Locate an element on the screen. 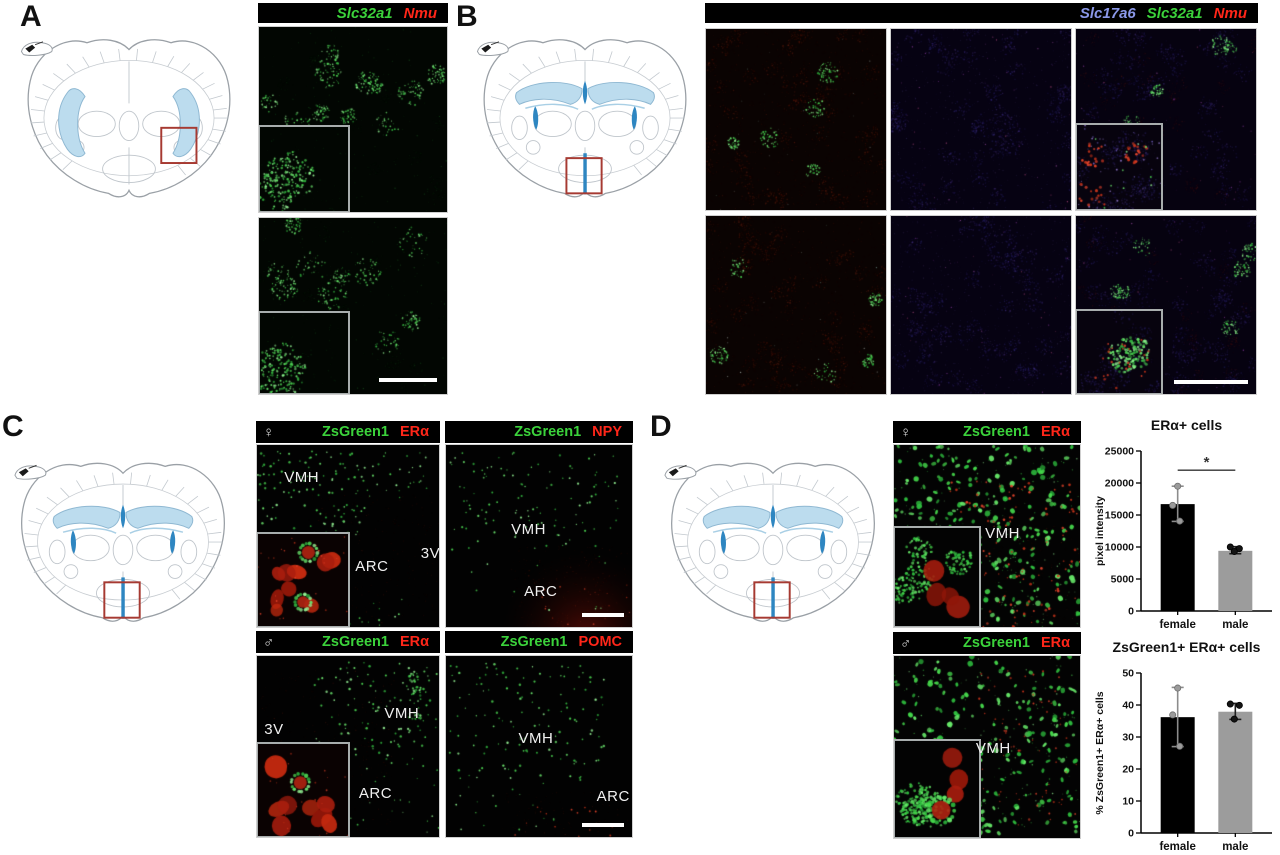 The width and height of the screenshot is (1280, 855). micro-image-d1: VMH is located at coordinates (987, 536).